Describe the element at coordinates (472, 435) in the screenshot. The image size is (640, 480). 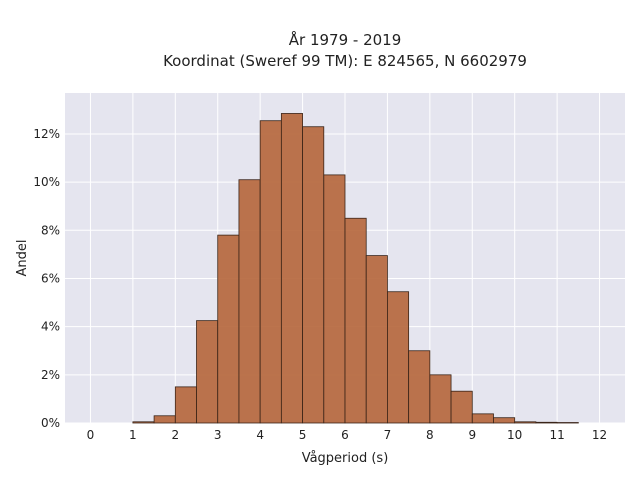
I see `x-tick-label: 9` at that location.